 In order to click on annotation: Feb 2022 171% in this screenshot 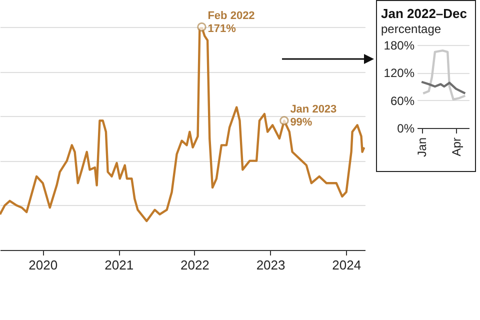, I will do `click(231, 22)`.